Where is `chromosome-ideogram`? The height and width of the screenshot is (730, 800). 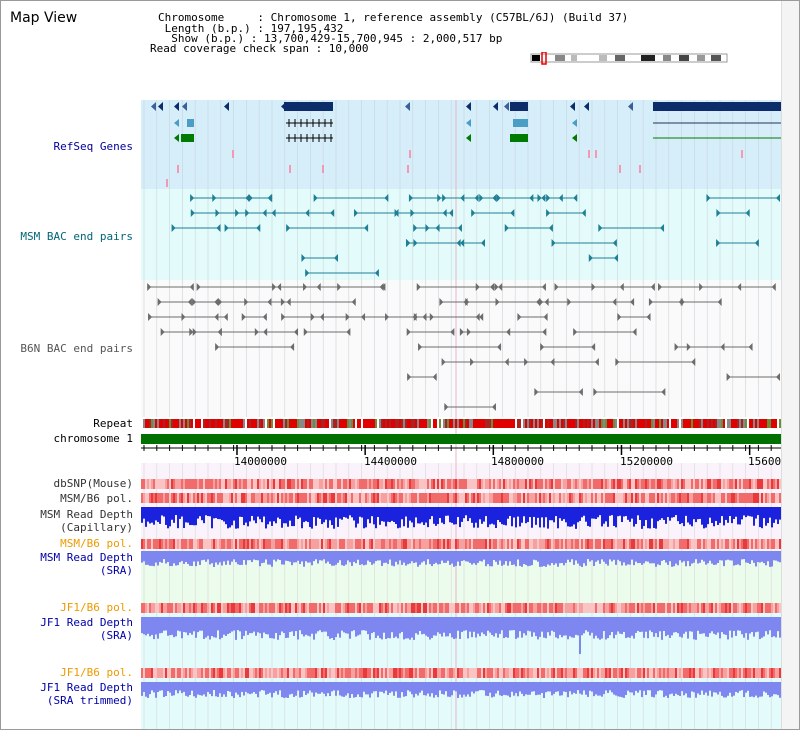 chromosome-ideogram is located at coordinates (630, 58).